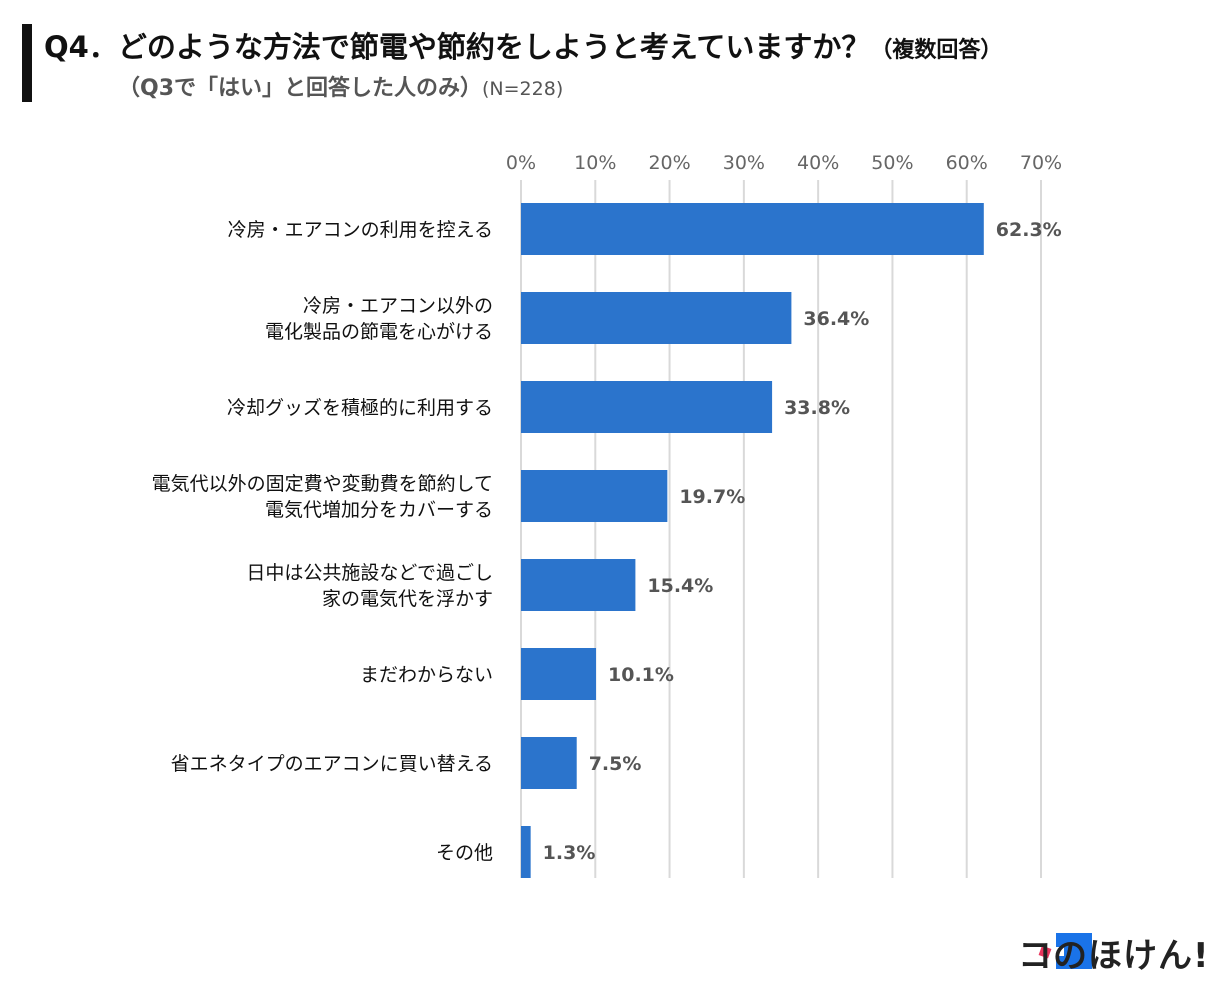  I want to click on x-tick-label: 70%, so click(1041, 163).